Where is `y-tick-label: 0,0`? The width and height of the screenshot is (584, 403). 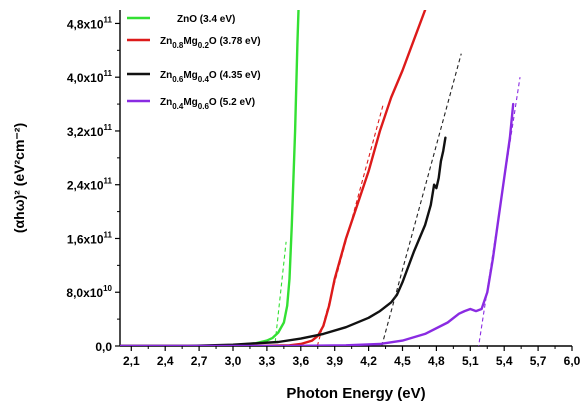 y-tick-label: 0,0 is located at coordinates (103, 347).